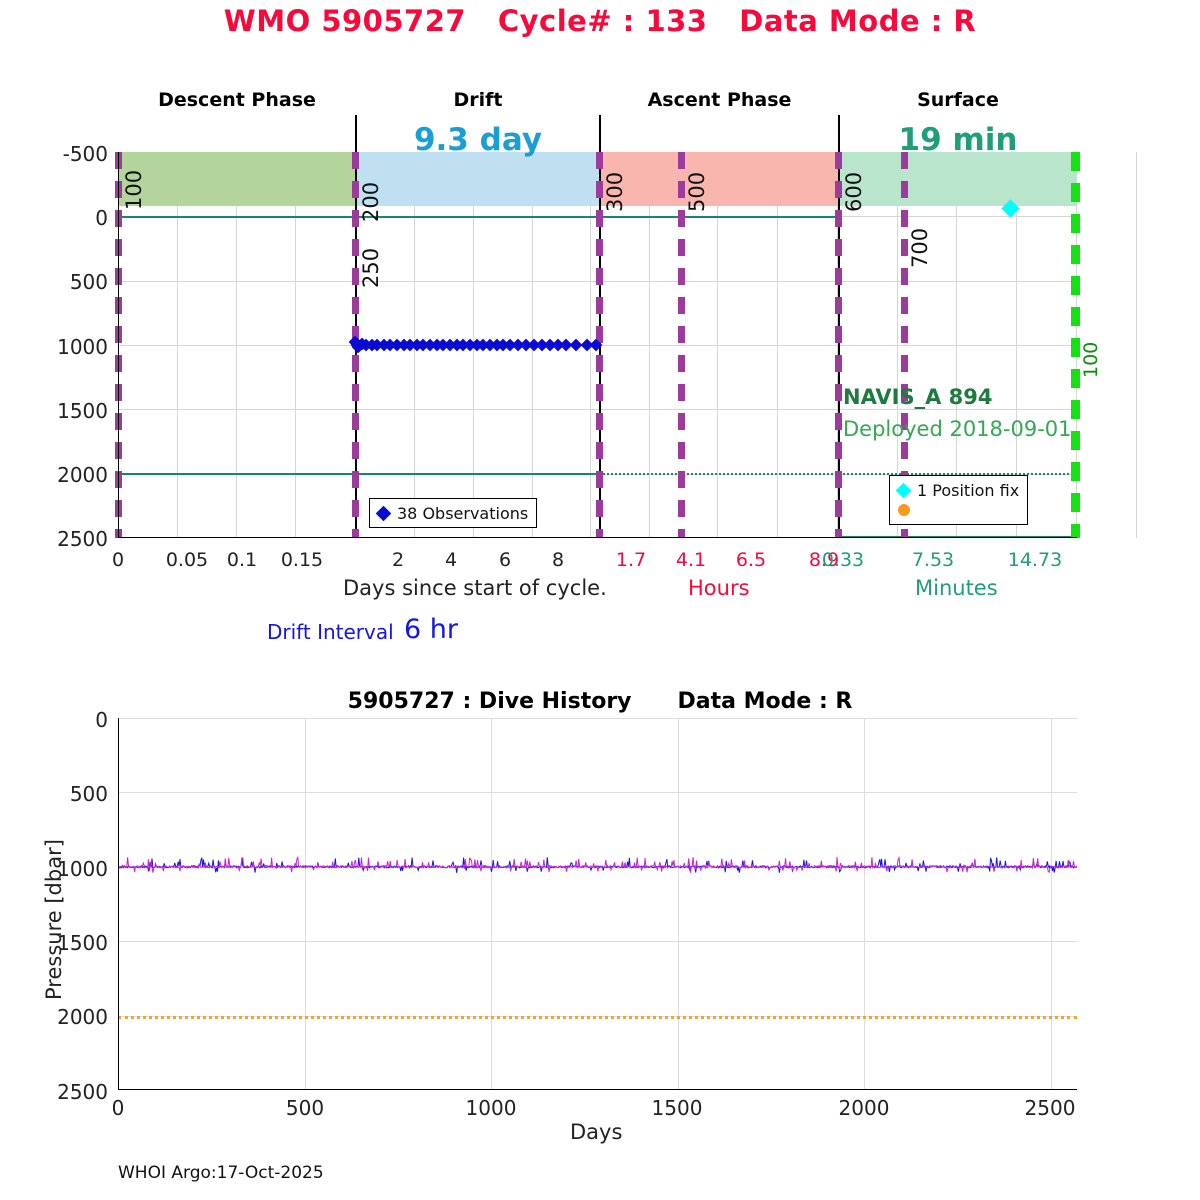 This screenshot has width=1200, height=1200. I want to click on phase-band-descent, so click(236, 179).